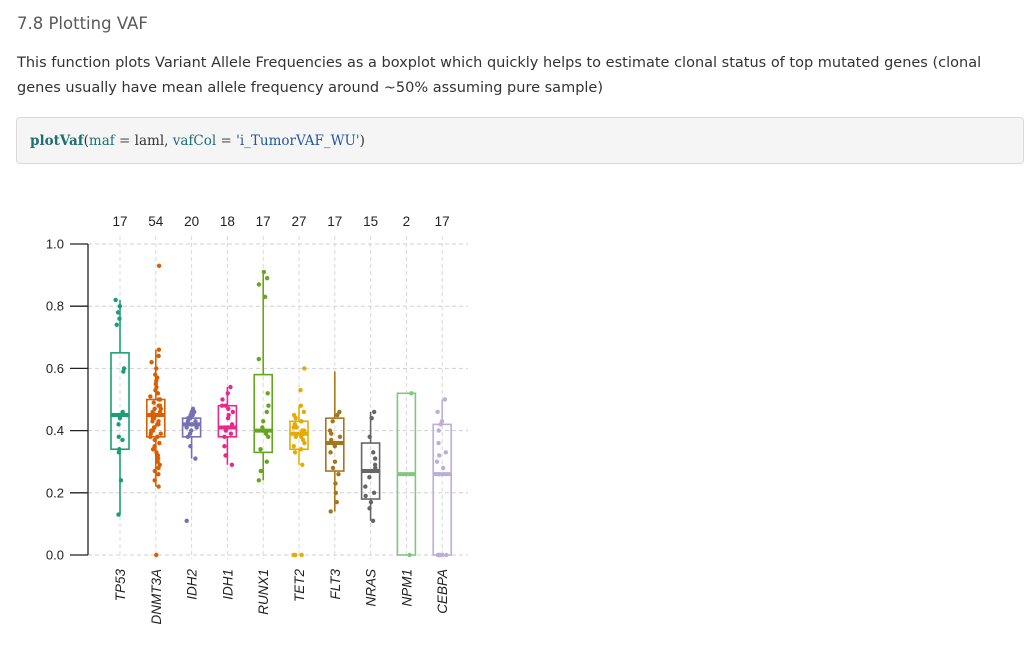 Image resolution: width=1035 pixels, height=649 pixels. Describe the element at coordinates (263, 221) in the screenshot. I see `count-label-runx1: 17` at that location.